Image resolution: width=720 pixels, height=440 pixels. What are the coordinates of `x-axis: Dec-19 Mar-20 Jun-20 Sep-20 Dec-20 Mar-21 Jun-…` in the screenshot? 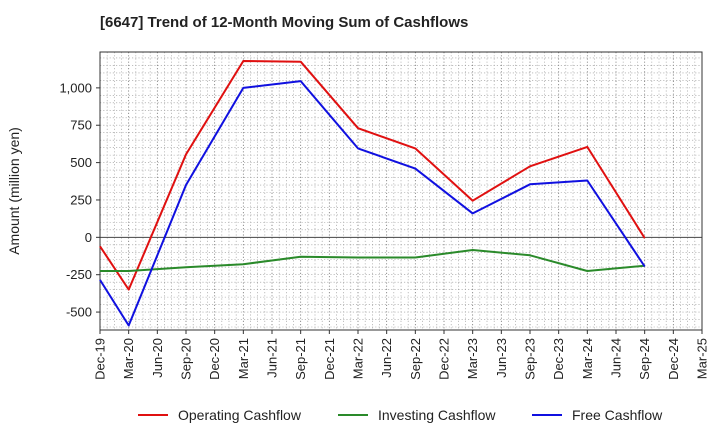 It's located at (401, 355).